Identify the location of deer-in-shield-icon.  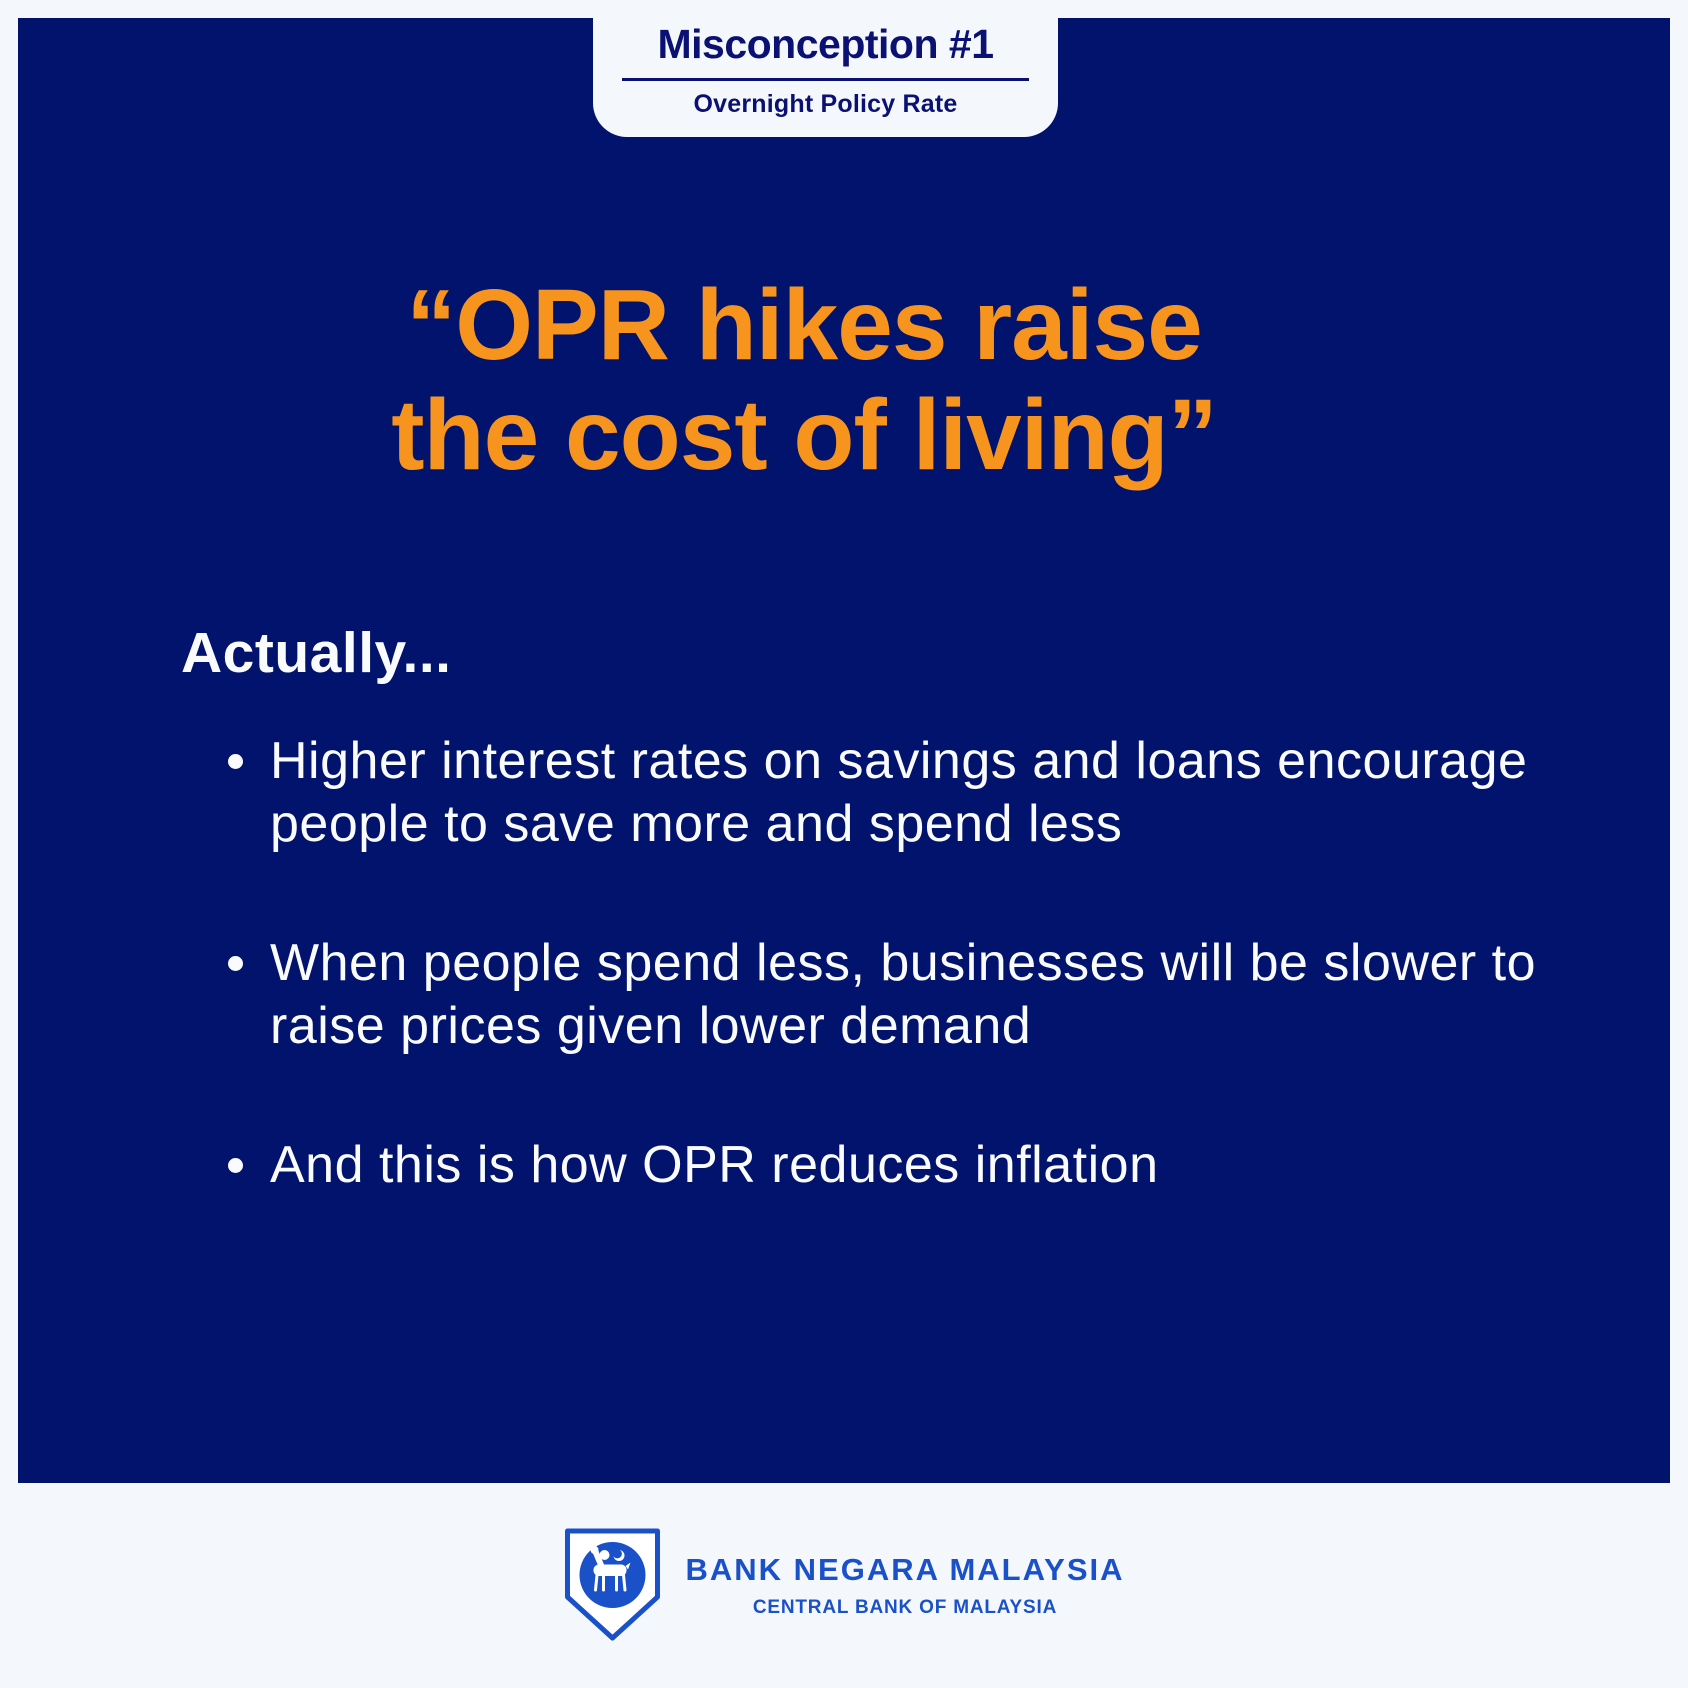
(612, 1584).